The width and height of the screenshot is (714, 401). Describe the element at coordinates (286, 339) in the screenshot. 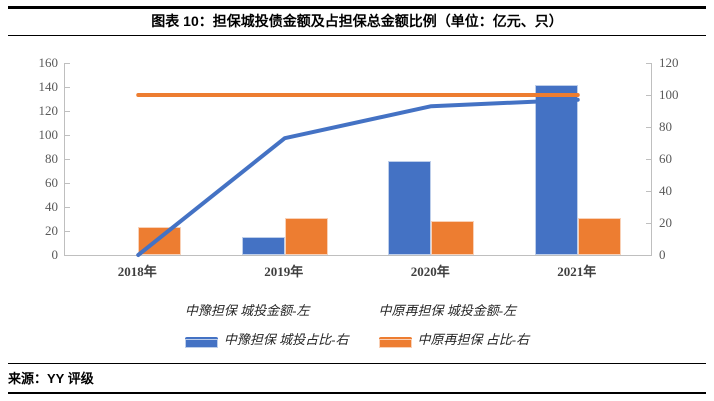

I see `legend-label: 中豫担保 城投占比-右` at that location.